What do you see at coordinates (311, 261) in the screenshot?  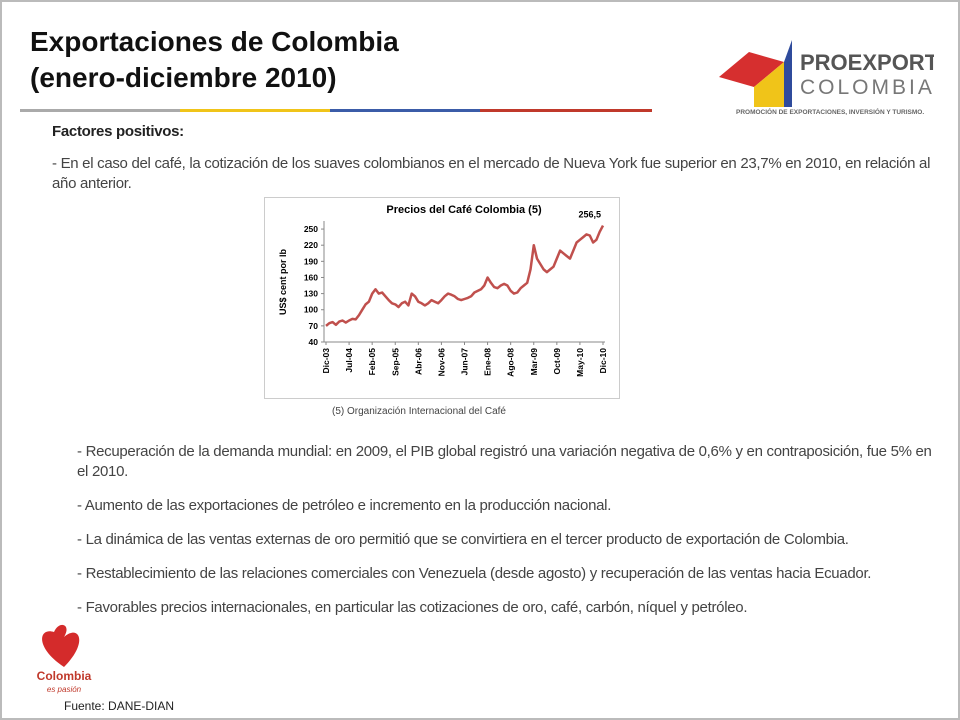 I see `y-tick-label: 190` at bounding box center [311, 261].